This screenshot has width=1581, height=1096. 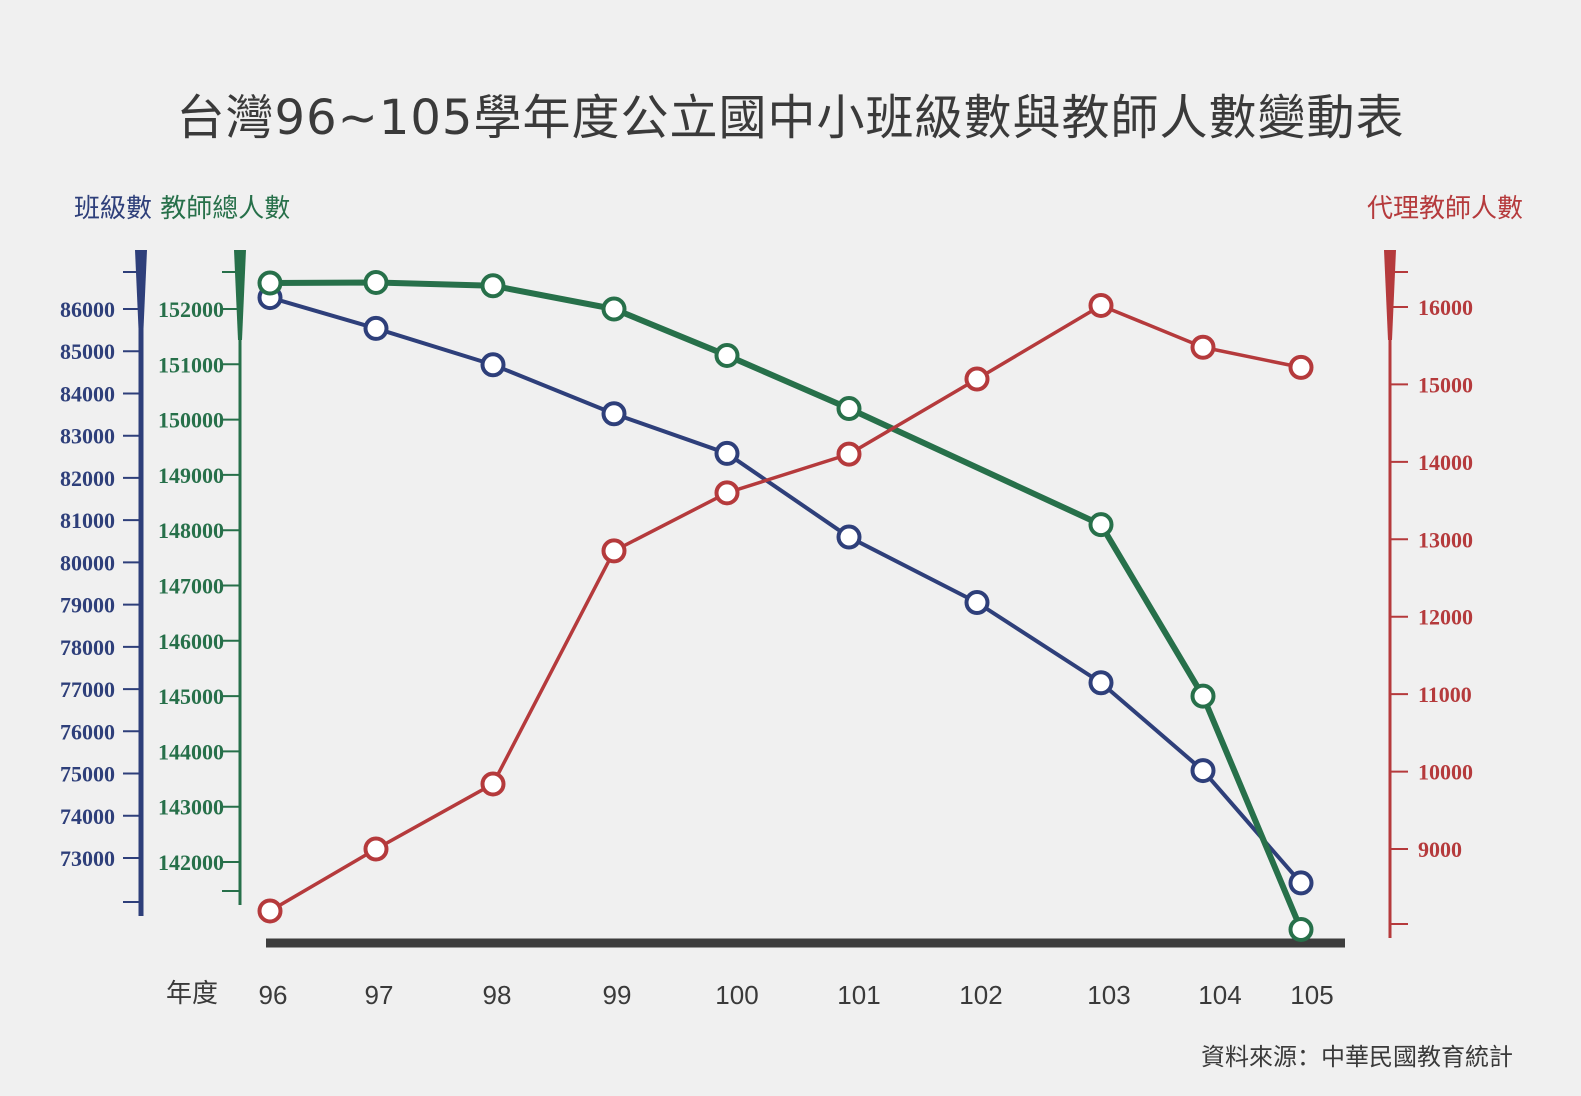 What do you see at coordinates (87, 858) in the screenshot?
I see `classes-tick-label: 73000` at bounding box center [87, 858].